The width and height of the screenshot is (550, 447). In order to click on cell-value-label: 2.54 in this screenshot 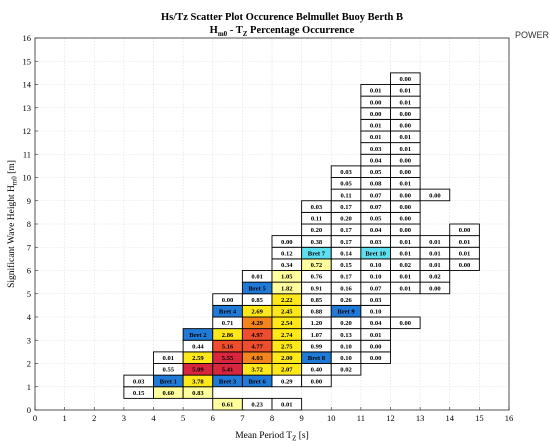, I will do `click(287, 323)`.